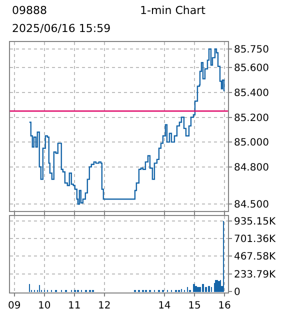 This screenshot has height=318, width=285. I want to click on y-tick-label: 233.79K, so click(255, 274).